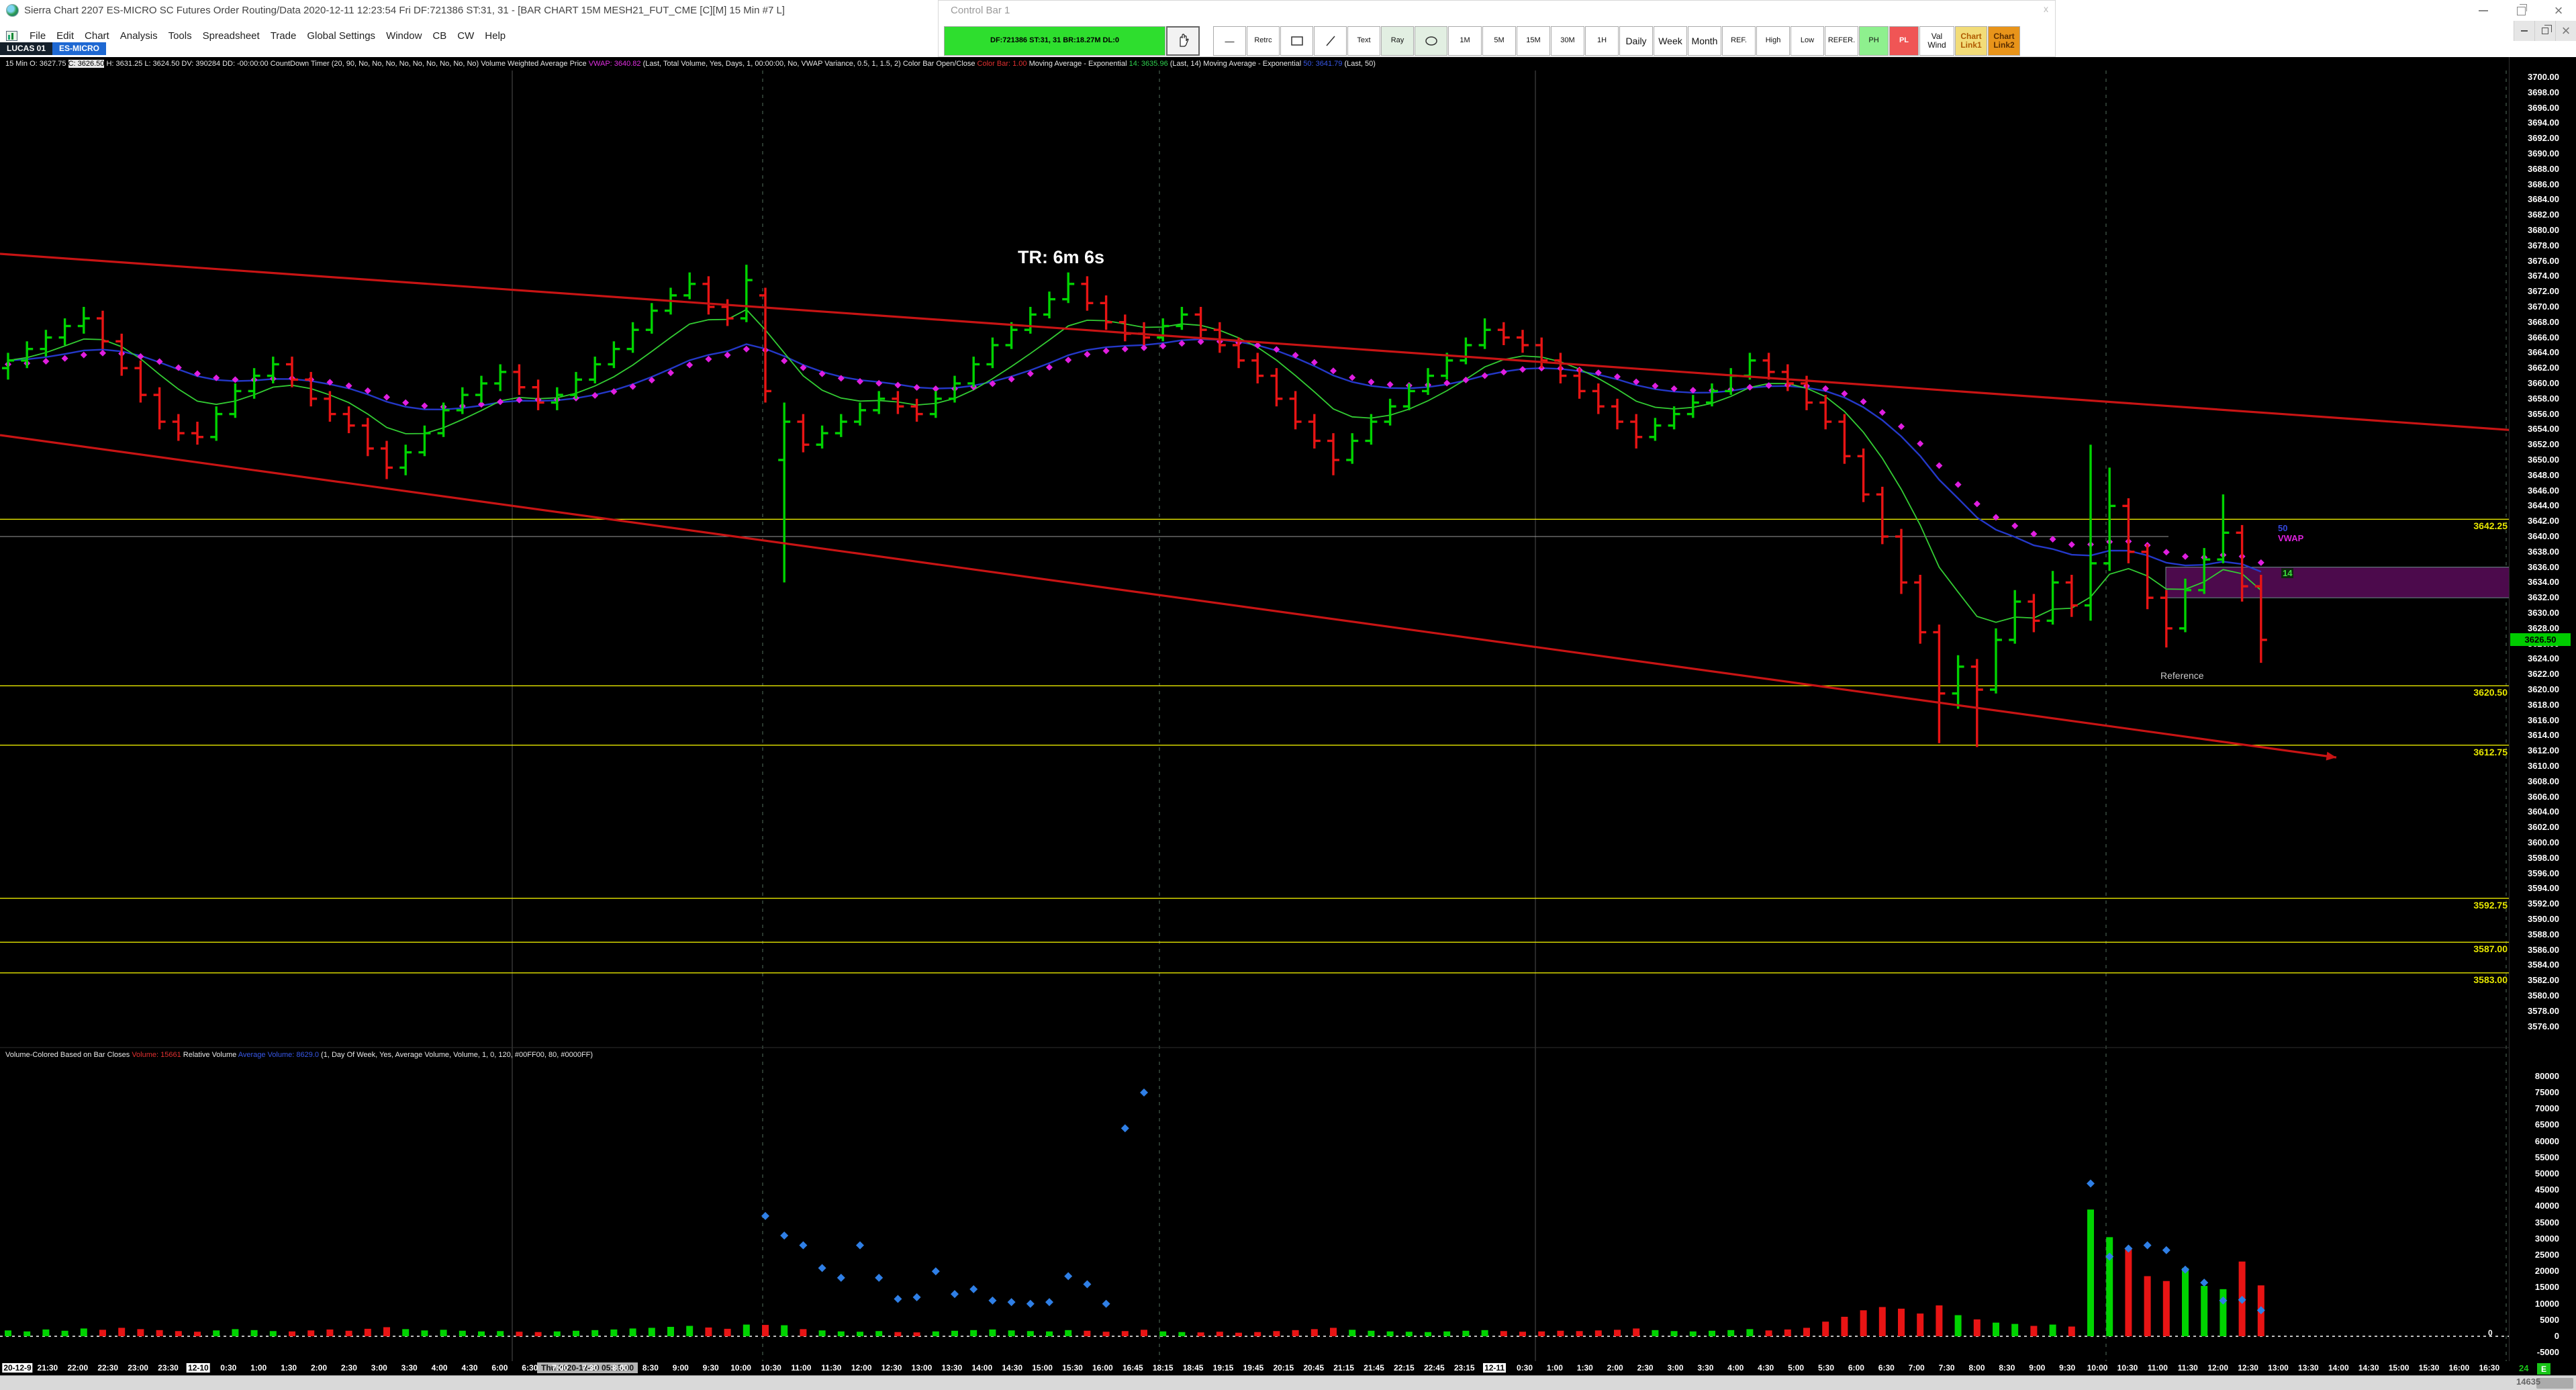 This screenshot has height=1390, width=2576. I want to click on price-tick: 3648.00, so click(2543, 474).